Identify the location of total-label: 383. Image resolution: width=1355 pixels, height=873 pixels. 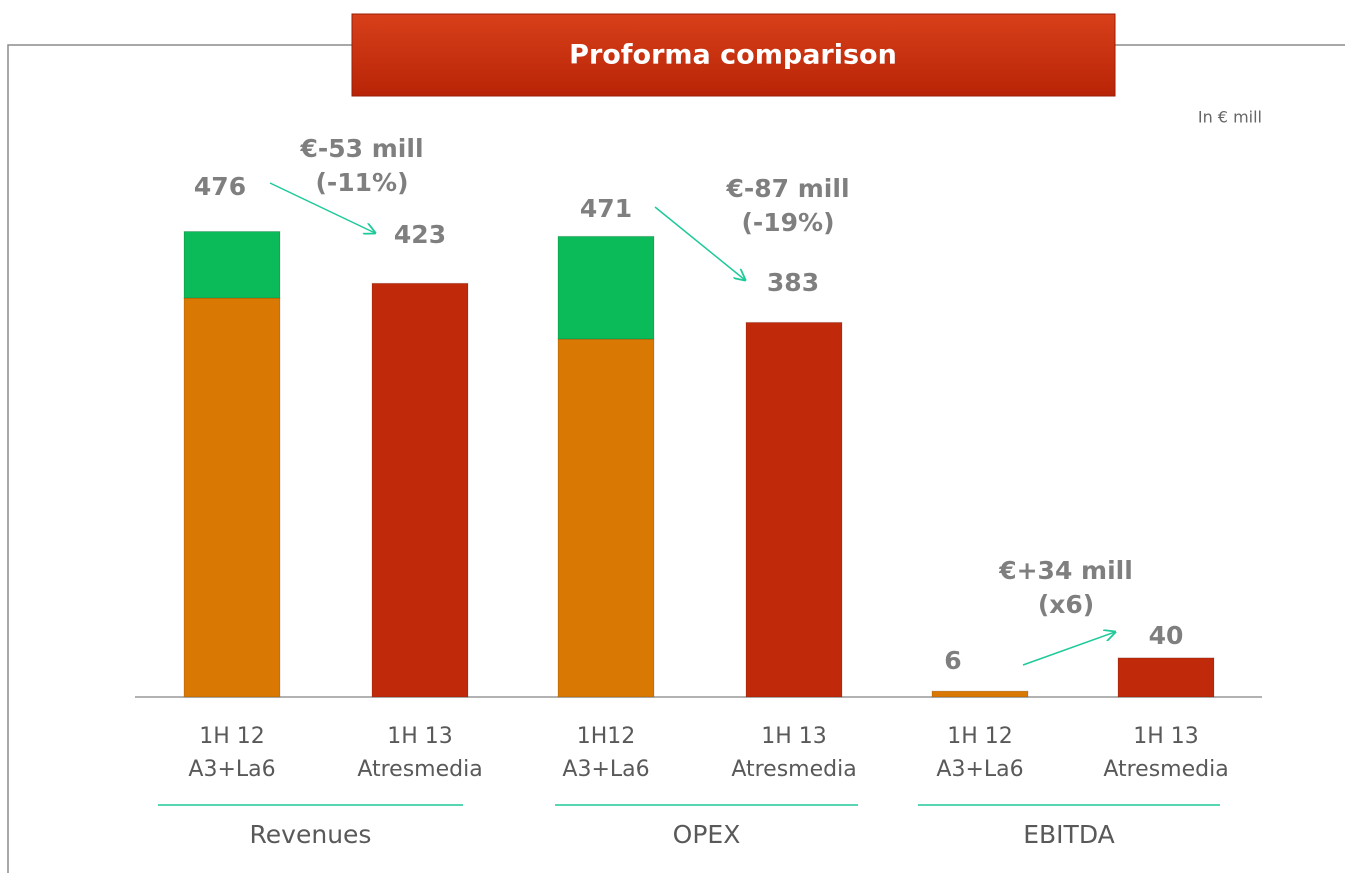
(793, 282).